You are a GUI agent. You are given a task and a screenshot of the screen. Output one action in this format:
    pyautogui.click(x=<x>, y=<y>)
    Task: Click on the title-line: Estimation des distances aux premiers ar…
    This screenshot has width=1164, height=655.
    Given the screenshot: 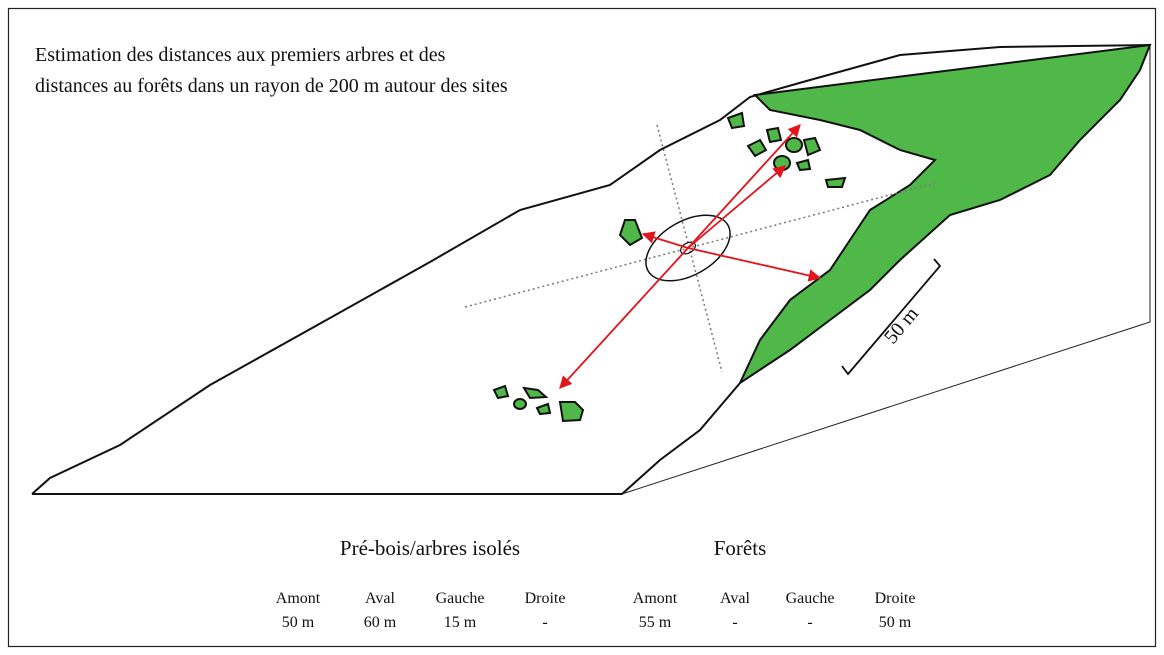 What is the action you would take?
    pyautogui.click(x=240, y=55)
    